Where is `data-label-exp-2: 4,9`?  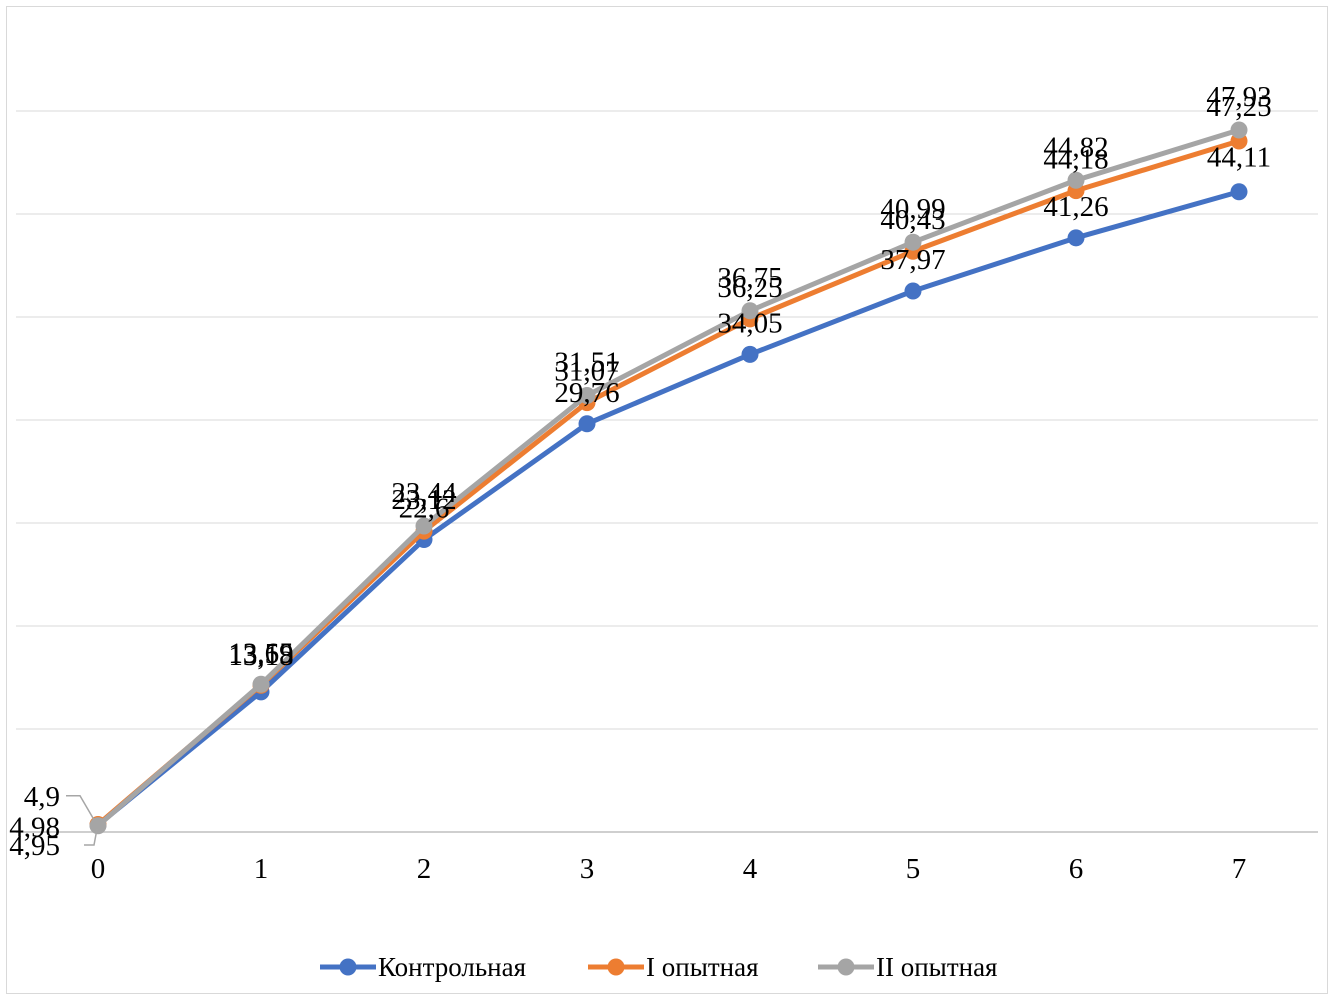
data-label-exp-2: 4,9 is located at coordinates (42, 797).